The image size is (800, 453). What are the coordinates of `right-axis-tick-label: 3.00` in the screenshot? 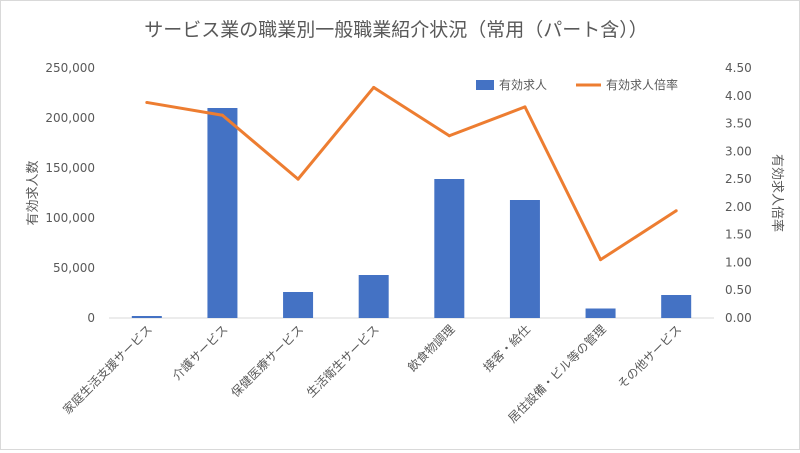 It's located at (738, 151).